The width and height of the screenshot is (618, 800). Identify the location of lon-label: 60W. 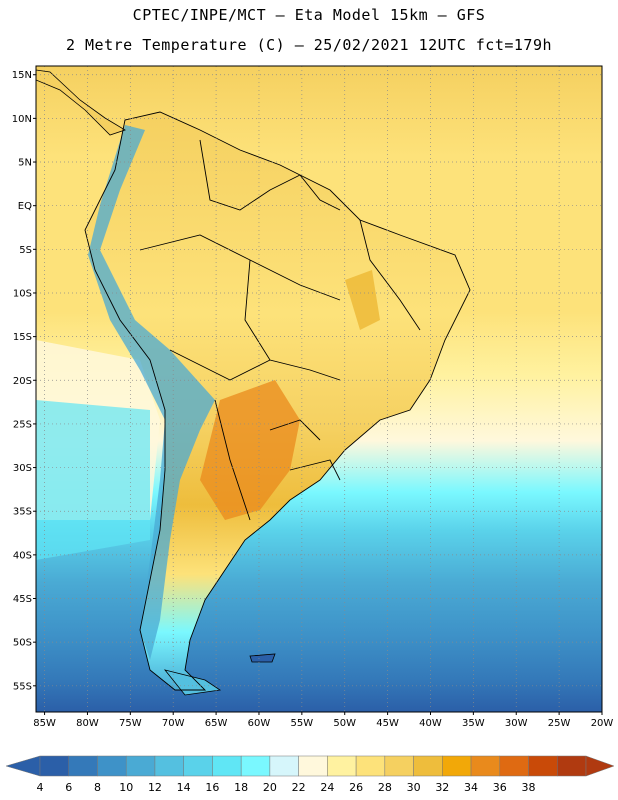
(259, 723).